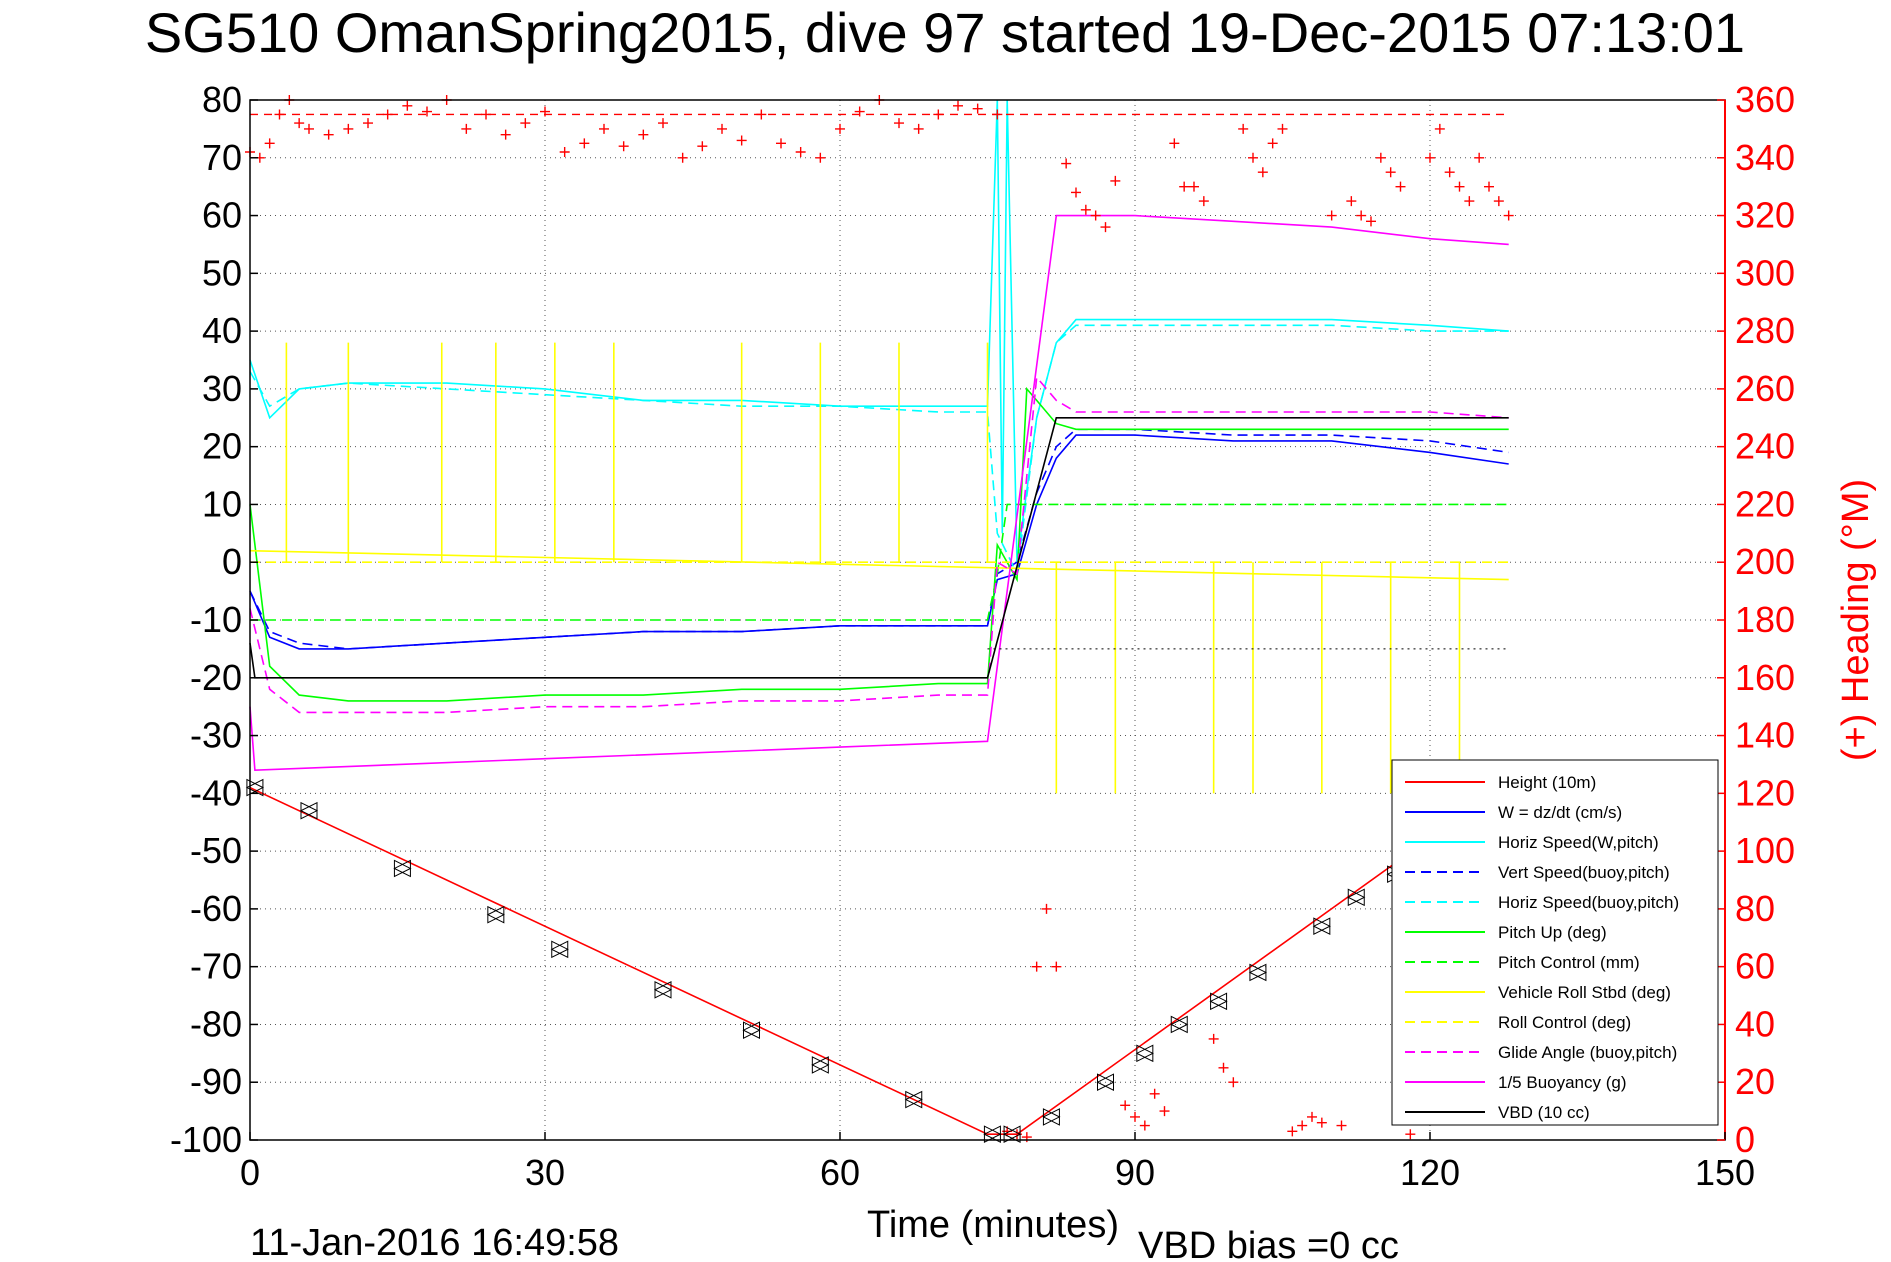  I want to click on y-tick-label: -40, so click(216, 792).